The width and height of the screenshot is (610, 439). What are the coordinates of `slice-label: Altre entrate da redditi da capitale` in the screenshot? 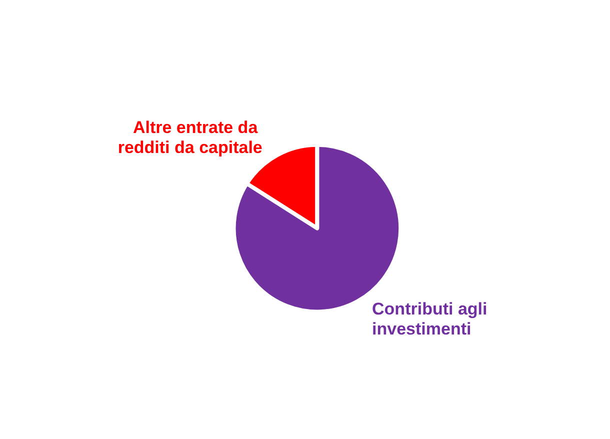 It's located at (190, 138).